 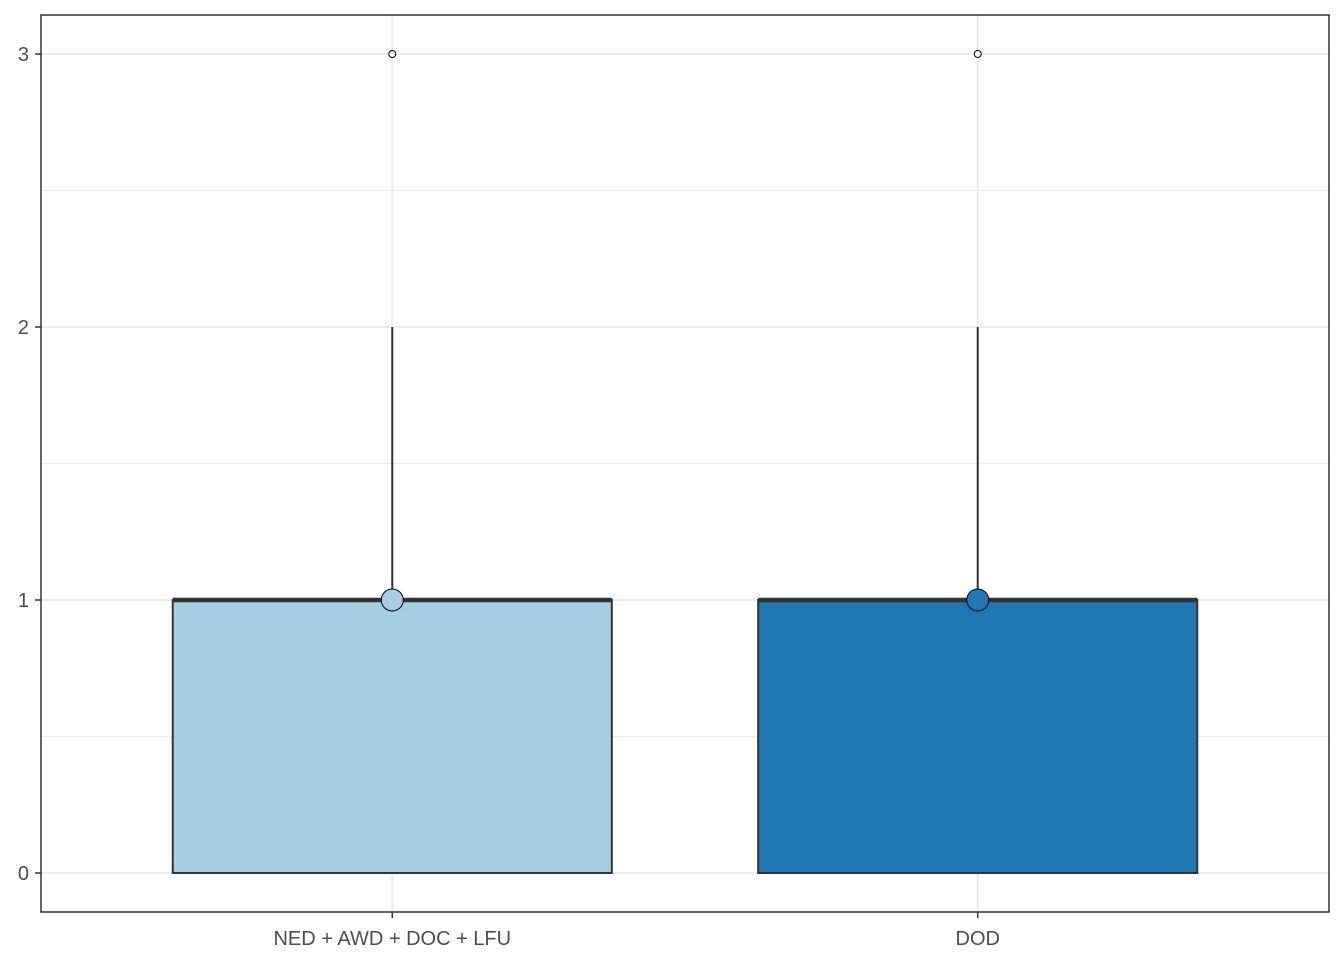 What do you see at coordinates (23, 328) in the screenshot?
I see `y-tick-label: 2` at bounding box center [23, 328].